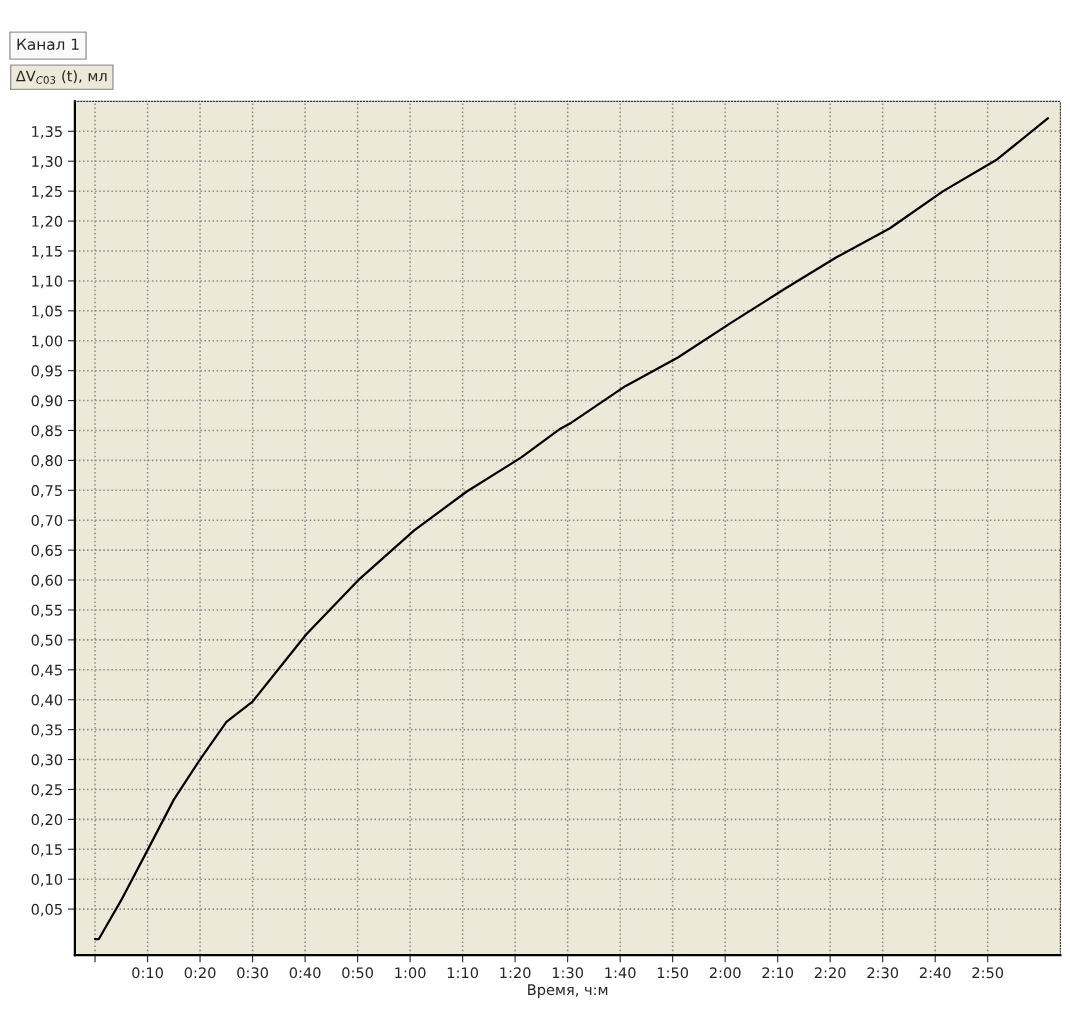 The image size is (1070, 1014). What do you see at coordinates (935, 973) in the screenshot?
I see `x-tick-label: 2:40` at bounding box center [935, 973].